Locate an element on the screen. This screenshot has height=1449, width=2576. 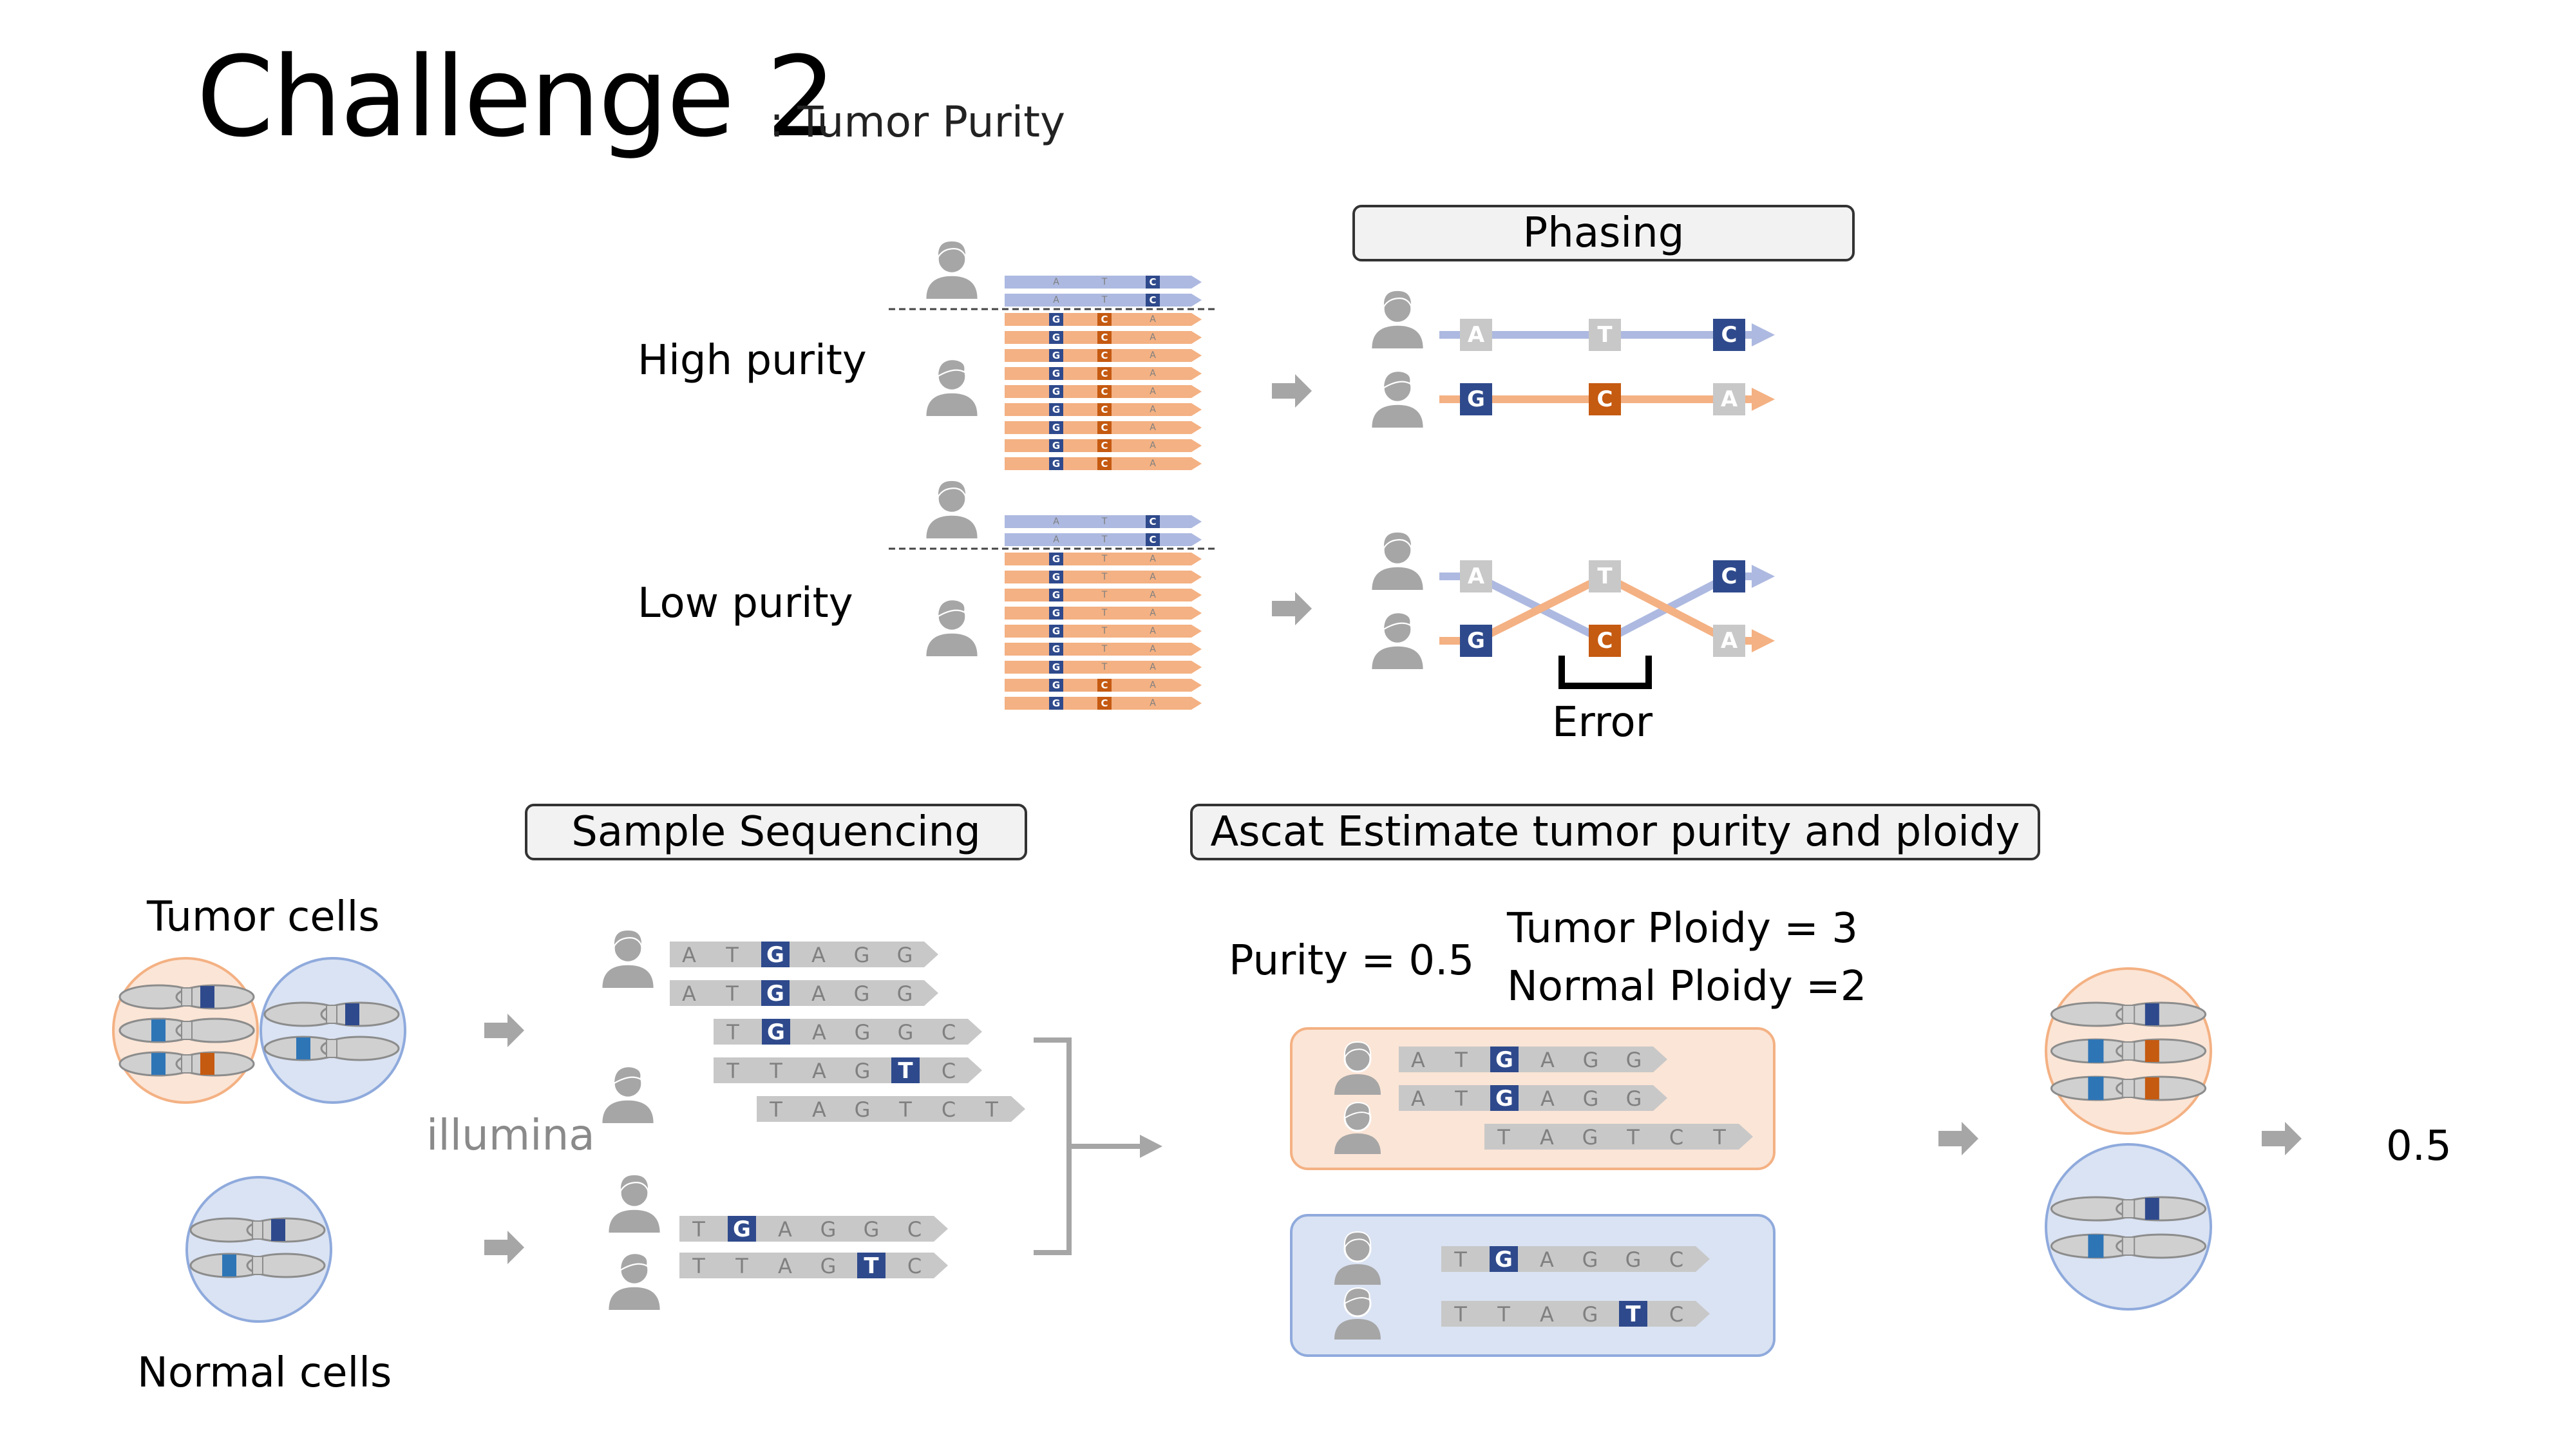
allele-label: G is located at coordinates (1476, 641).